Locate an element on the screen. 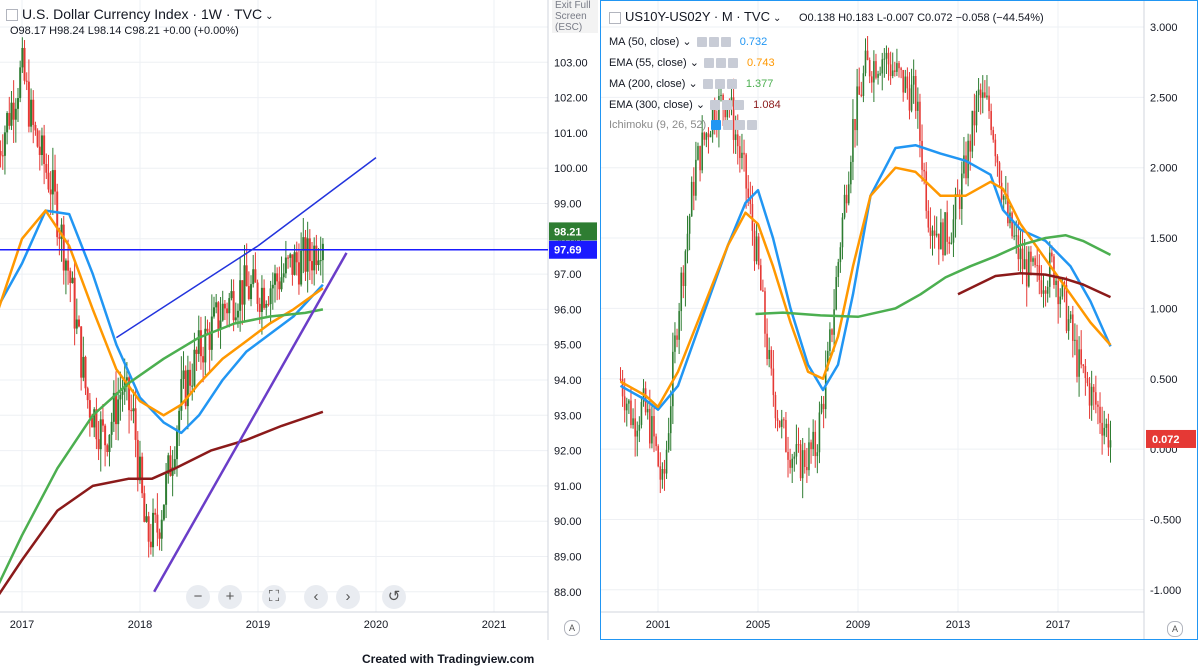  scroll-right-button: › is located at coordinates (348, 597).